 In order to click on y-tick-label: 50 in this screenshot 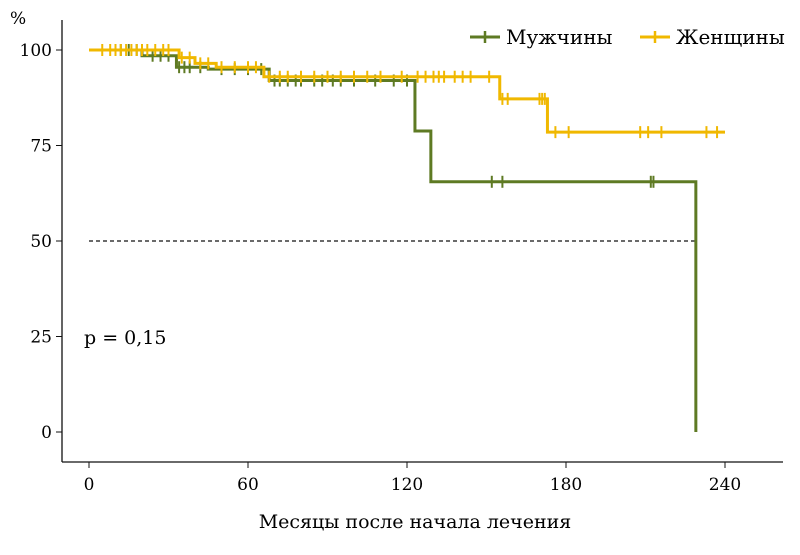, I will do `click(41, 242)`.